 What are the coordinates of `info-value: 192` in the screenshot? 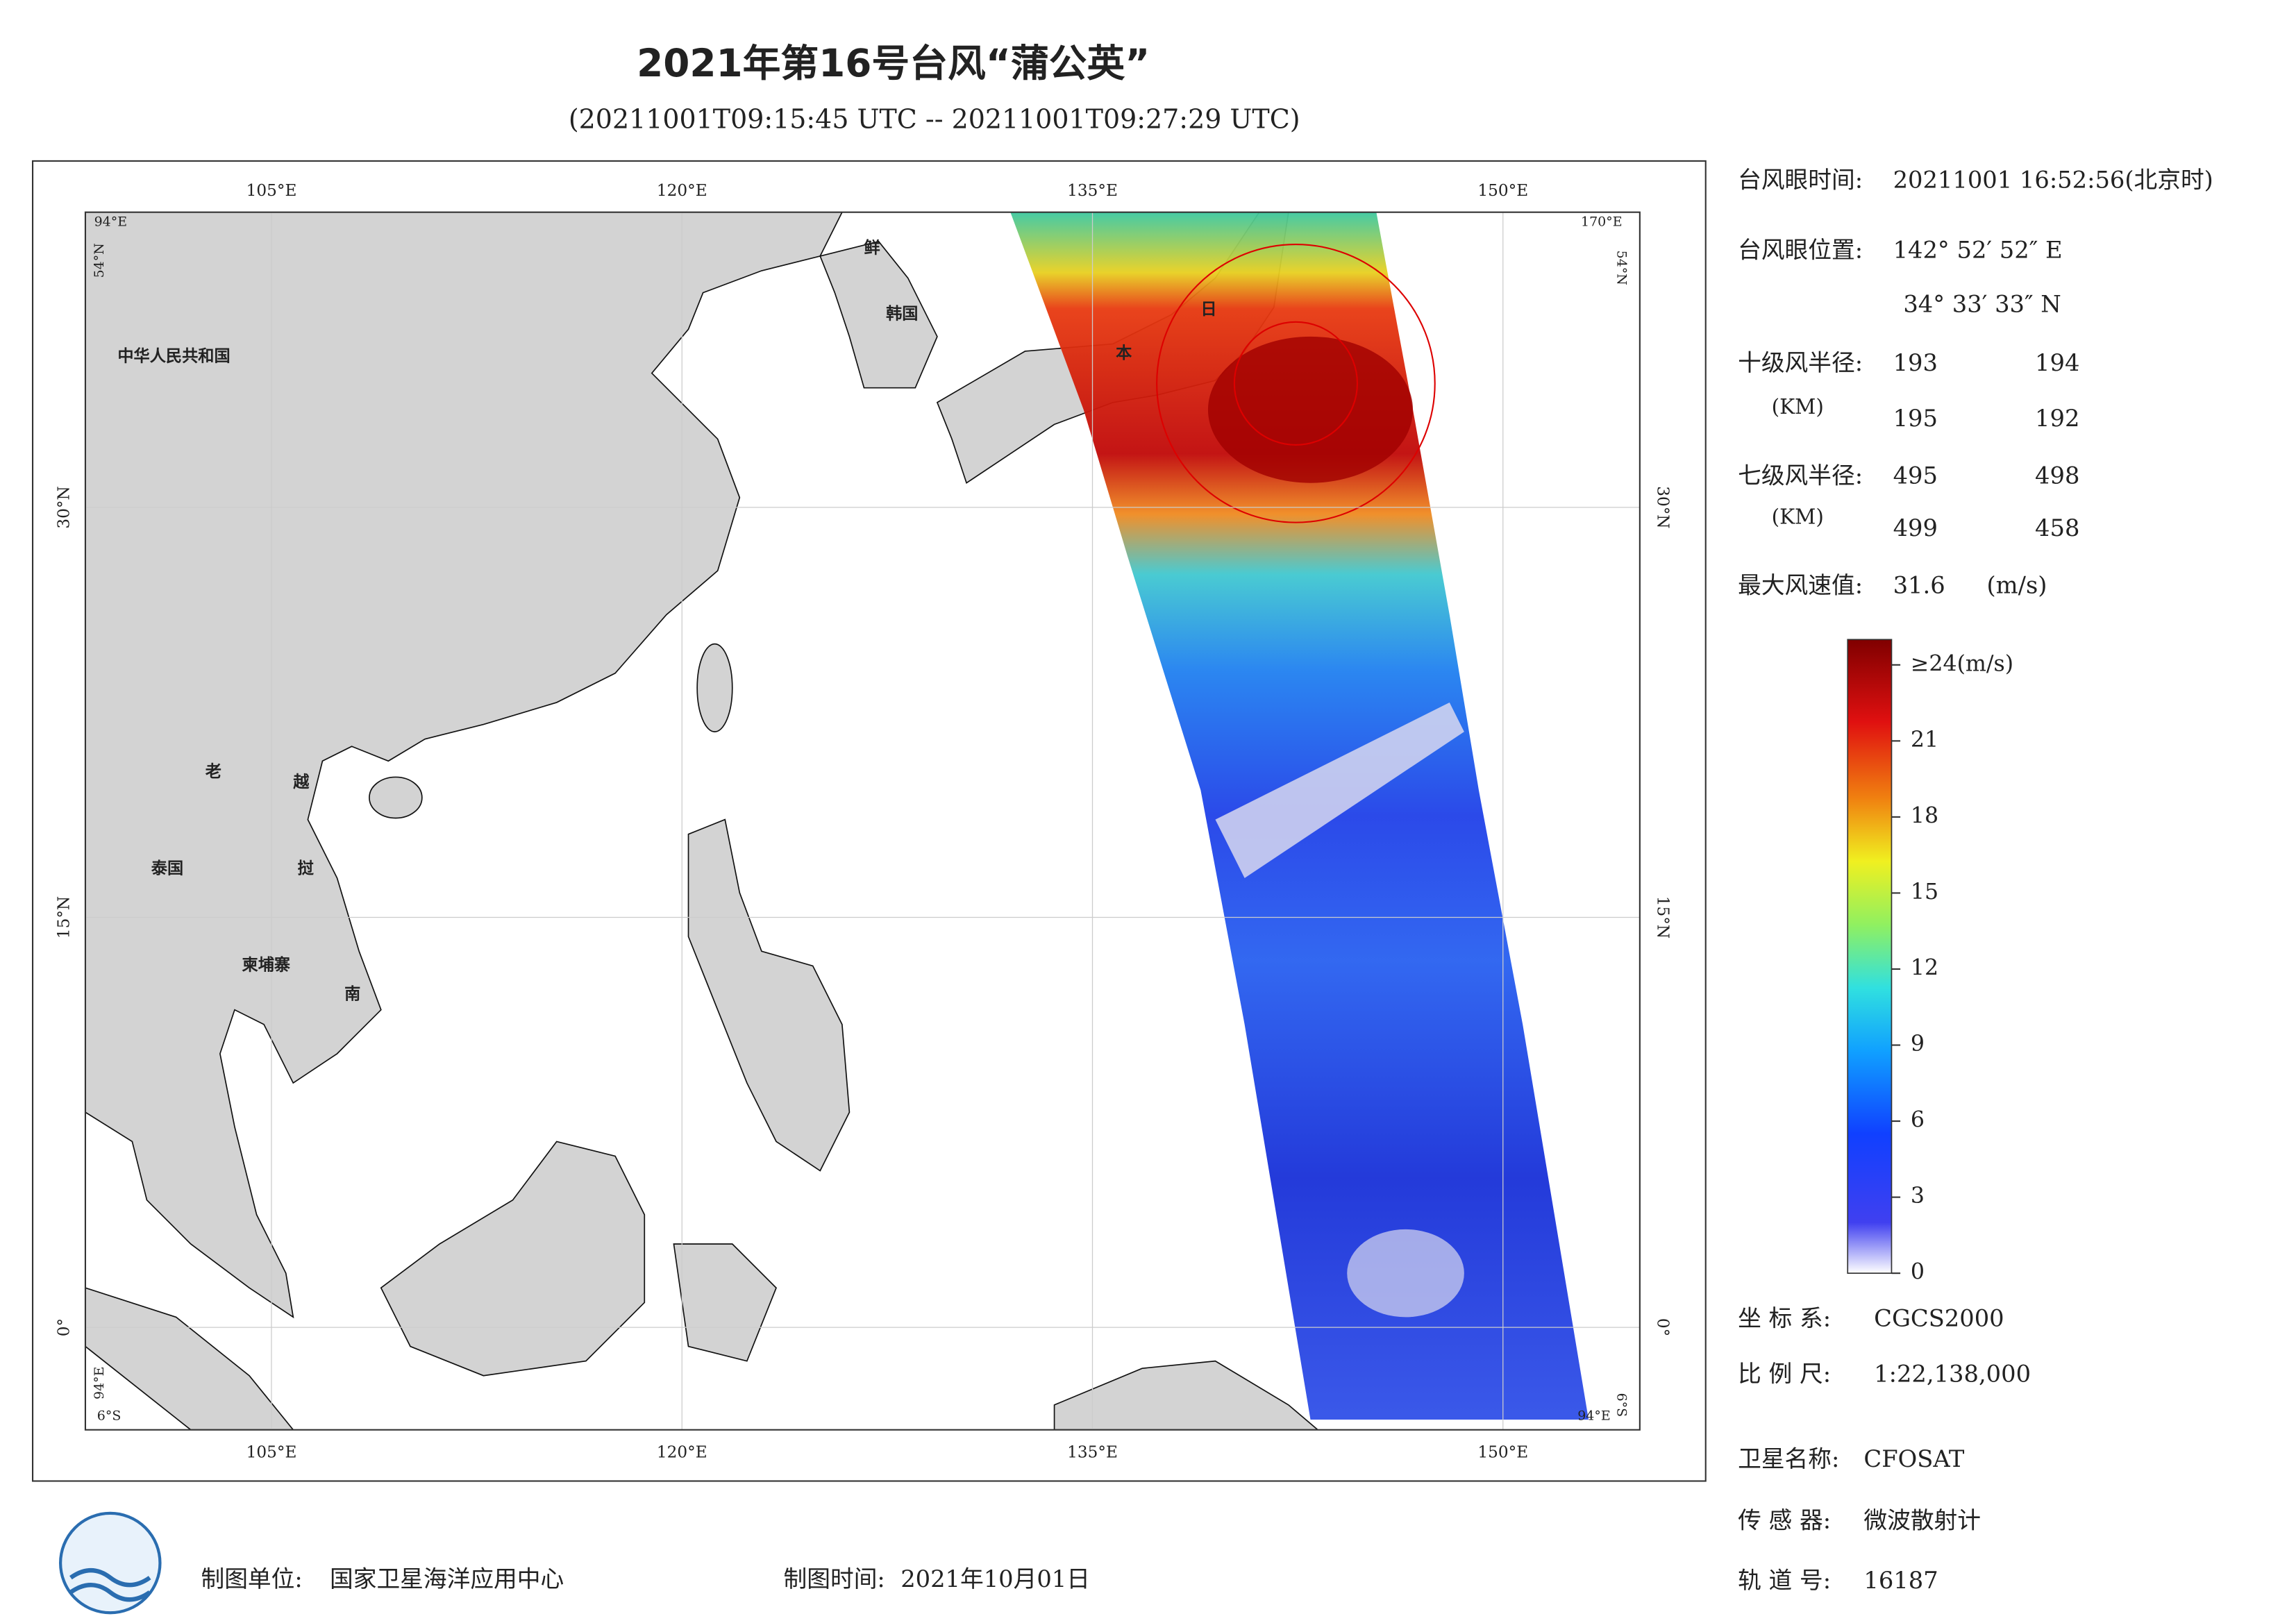 It's located at (2057, 418).